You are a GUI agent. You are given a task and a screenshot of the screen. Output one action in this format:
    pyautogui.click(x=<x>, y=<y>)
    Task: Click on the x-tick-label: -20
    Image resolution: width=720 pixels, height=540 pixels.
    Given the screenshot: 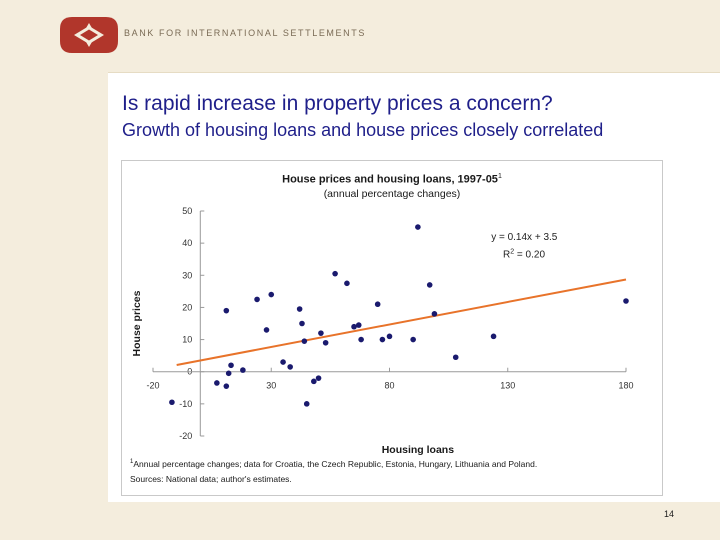 What is the action you would take?
    pyautogui.click(x=152, y=386)
    